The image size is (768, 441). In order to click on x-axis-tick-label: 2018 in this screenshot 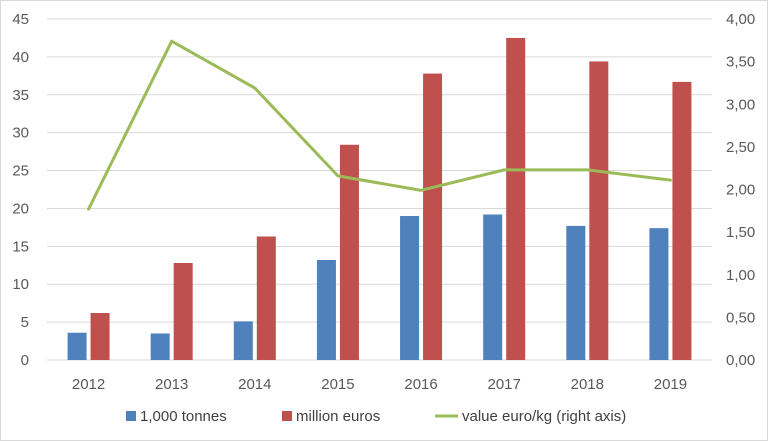, I will do `click(587, 384)`.